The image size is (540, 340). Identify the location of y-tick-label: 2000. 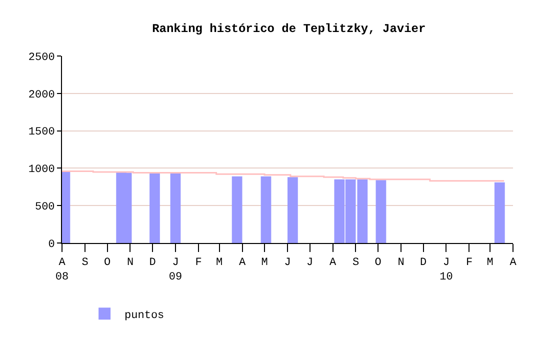
(41, 95).